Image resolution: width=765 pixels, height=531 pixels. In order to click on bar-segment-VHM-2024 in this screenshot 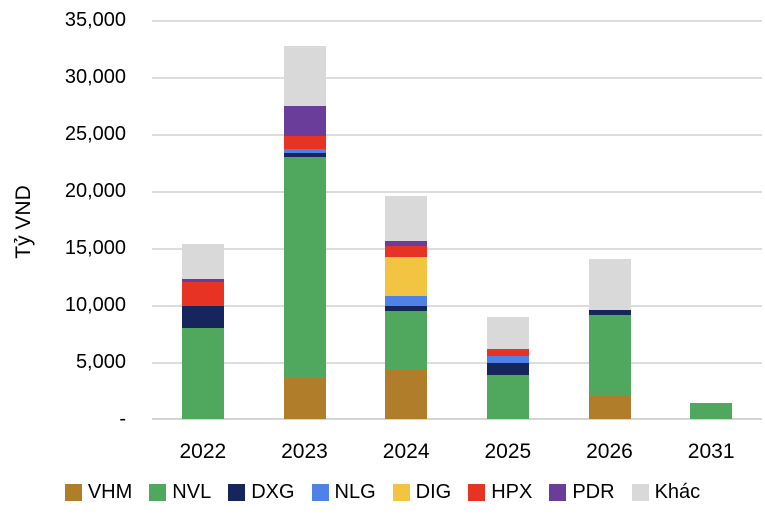, I will do `click(406, 394)`.